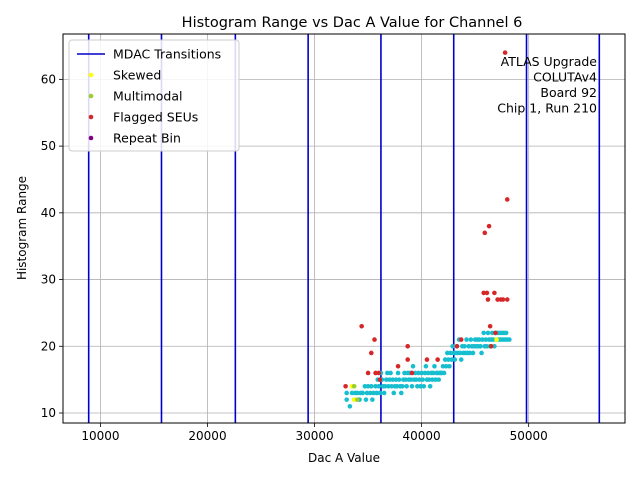 The image size is (640, 480). What do you see at coordinates (48, 413) in the screenshot?
I see `y-tick-label: 10` at bounding box center [48, 413].